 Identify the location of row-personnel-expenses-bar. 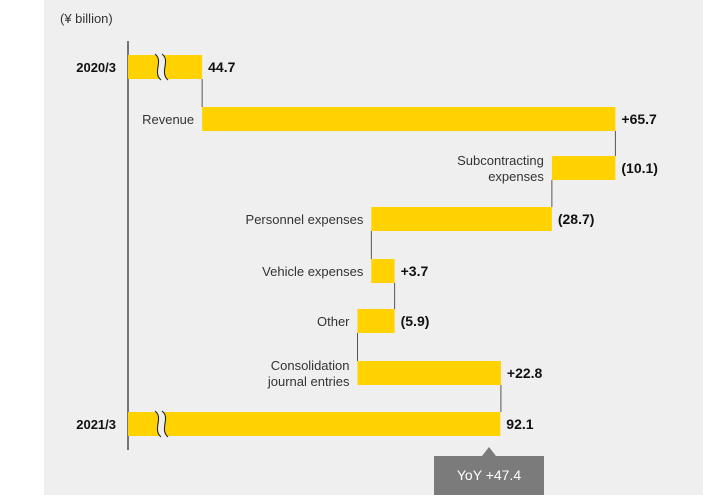
(461, 219).